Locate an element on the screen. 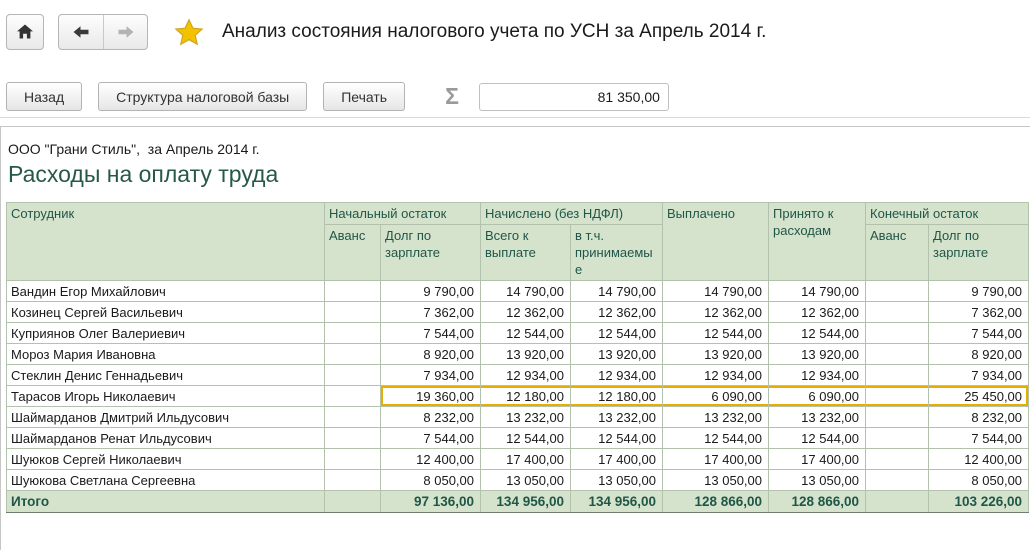  cell-paid: 13 920,00 is located at coordinates (716, 354).